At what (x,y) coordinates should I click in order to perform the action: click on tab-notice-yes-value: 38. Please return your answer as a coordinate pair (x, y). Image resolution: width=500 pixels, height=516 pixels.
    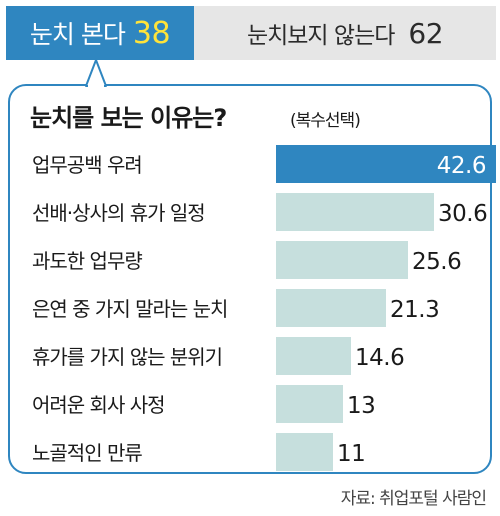
    Looking at the image, I should click on (151, 33).